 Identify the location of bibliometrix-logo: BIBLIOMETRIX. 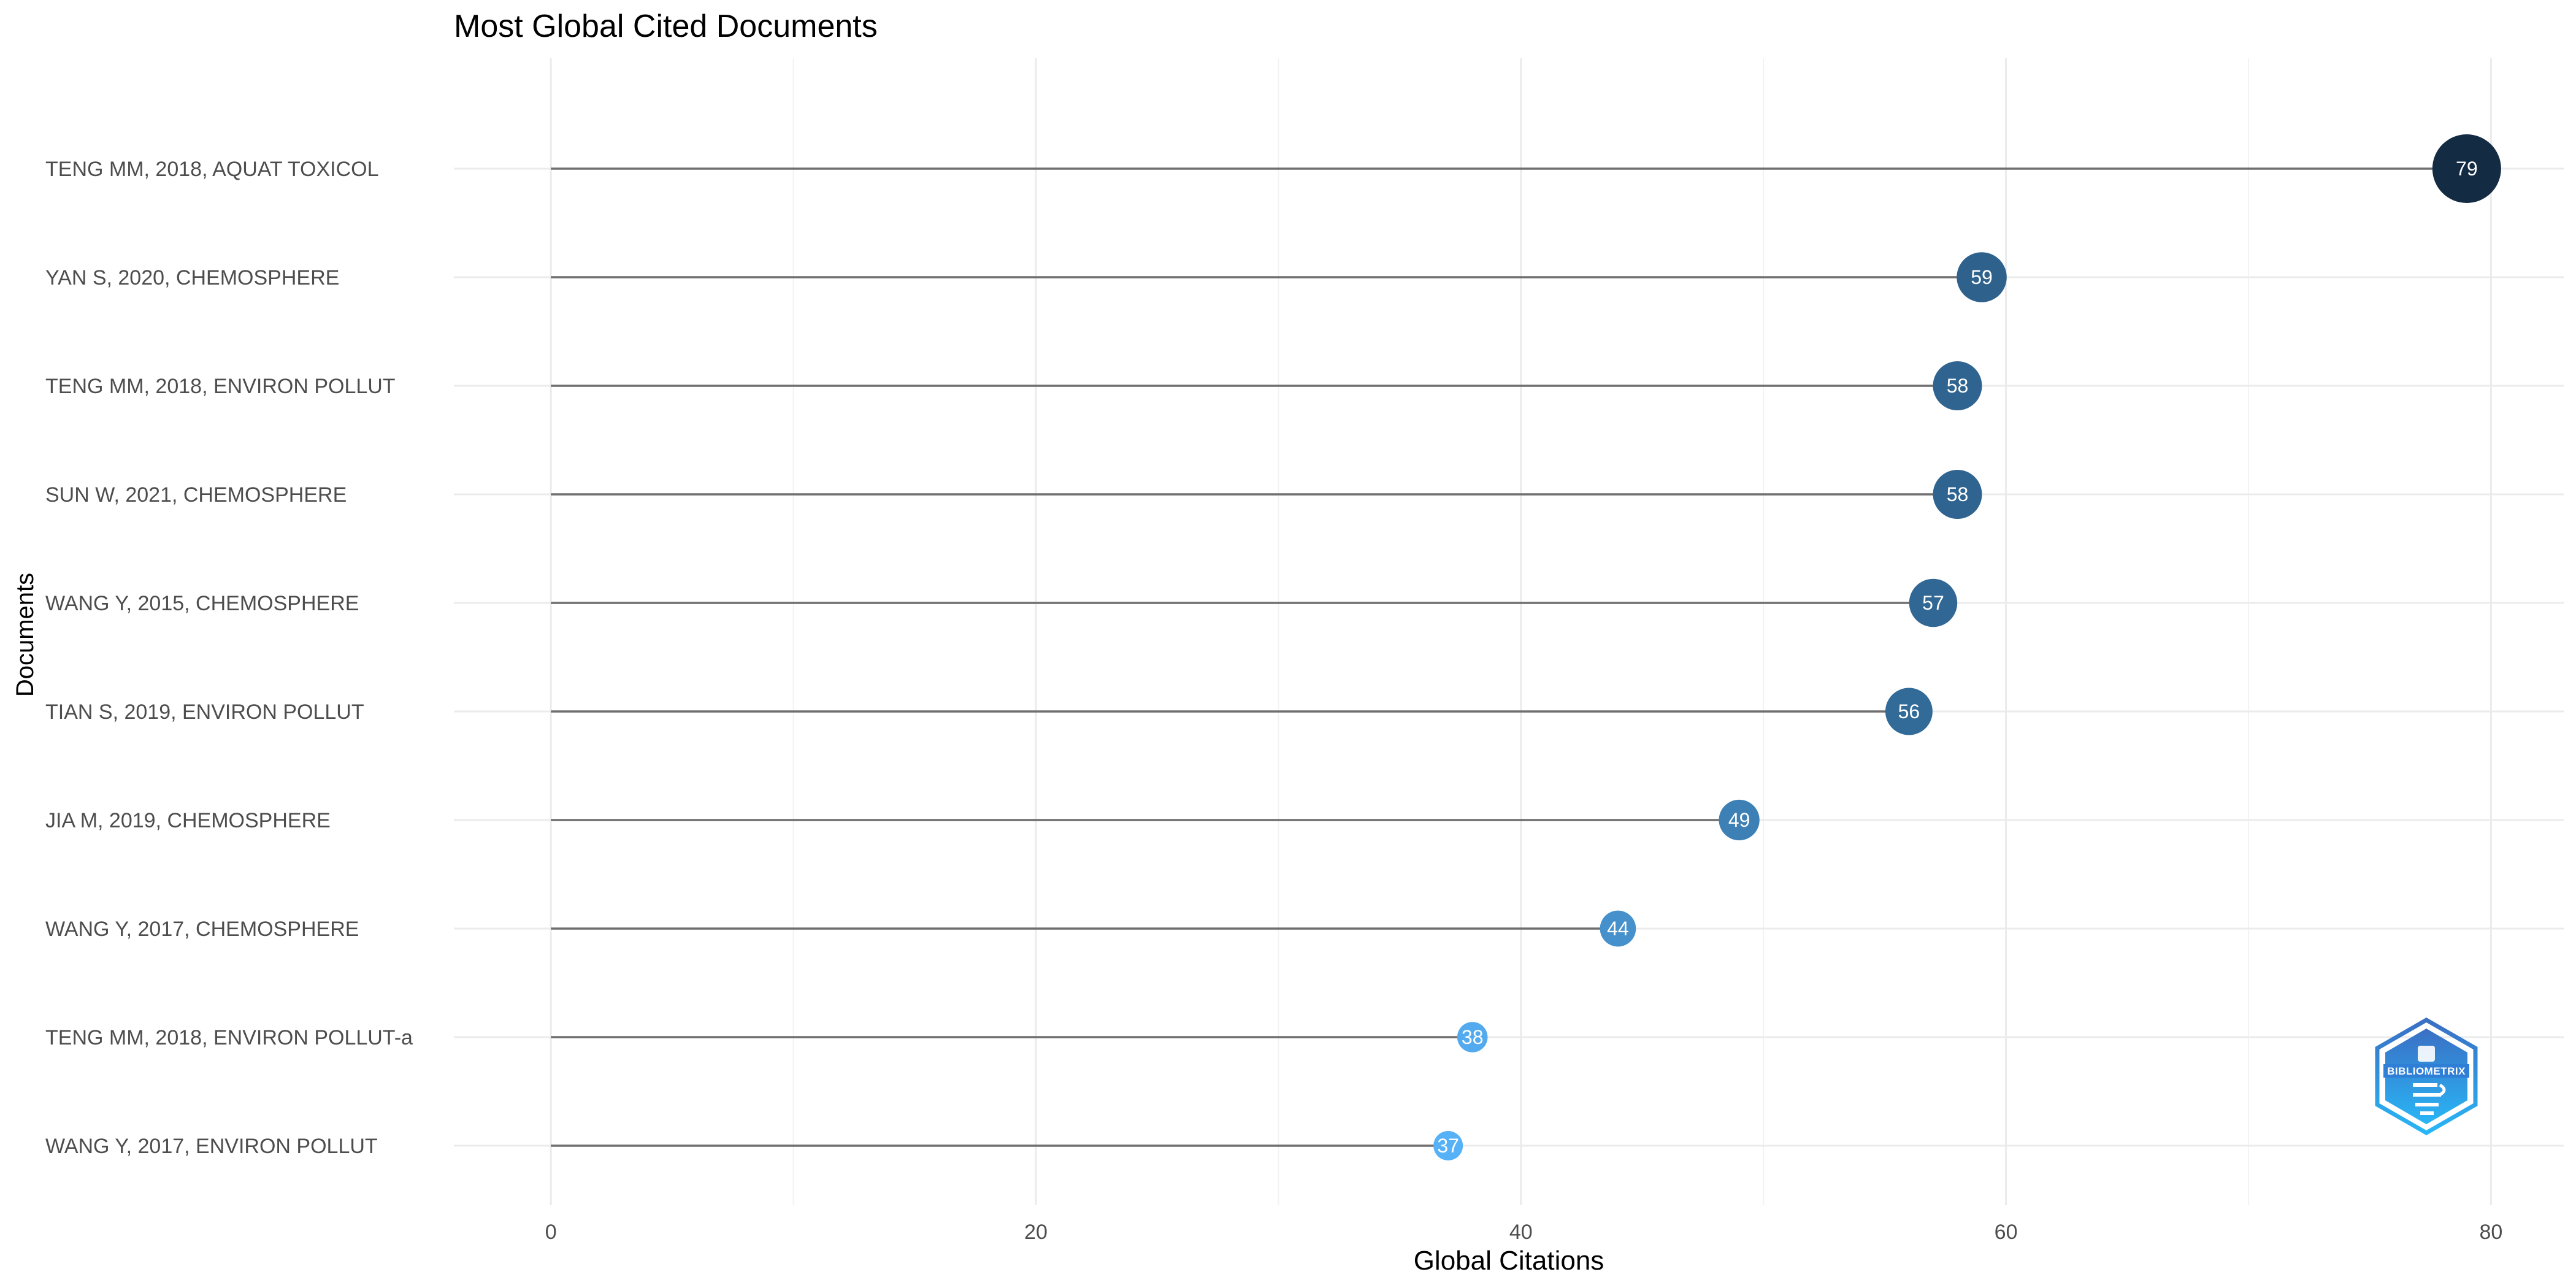
(2426, 1076).